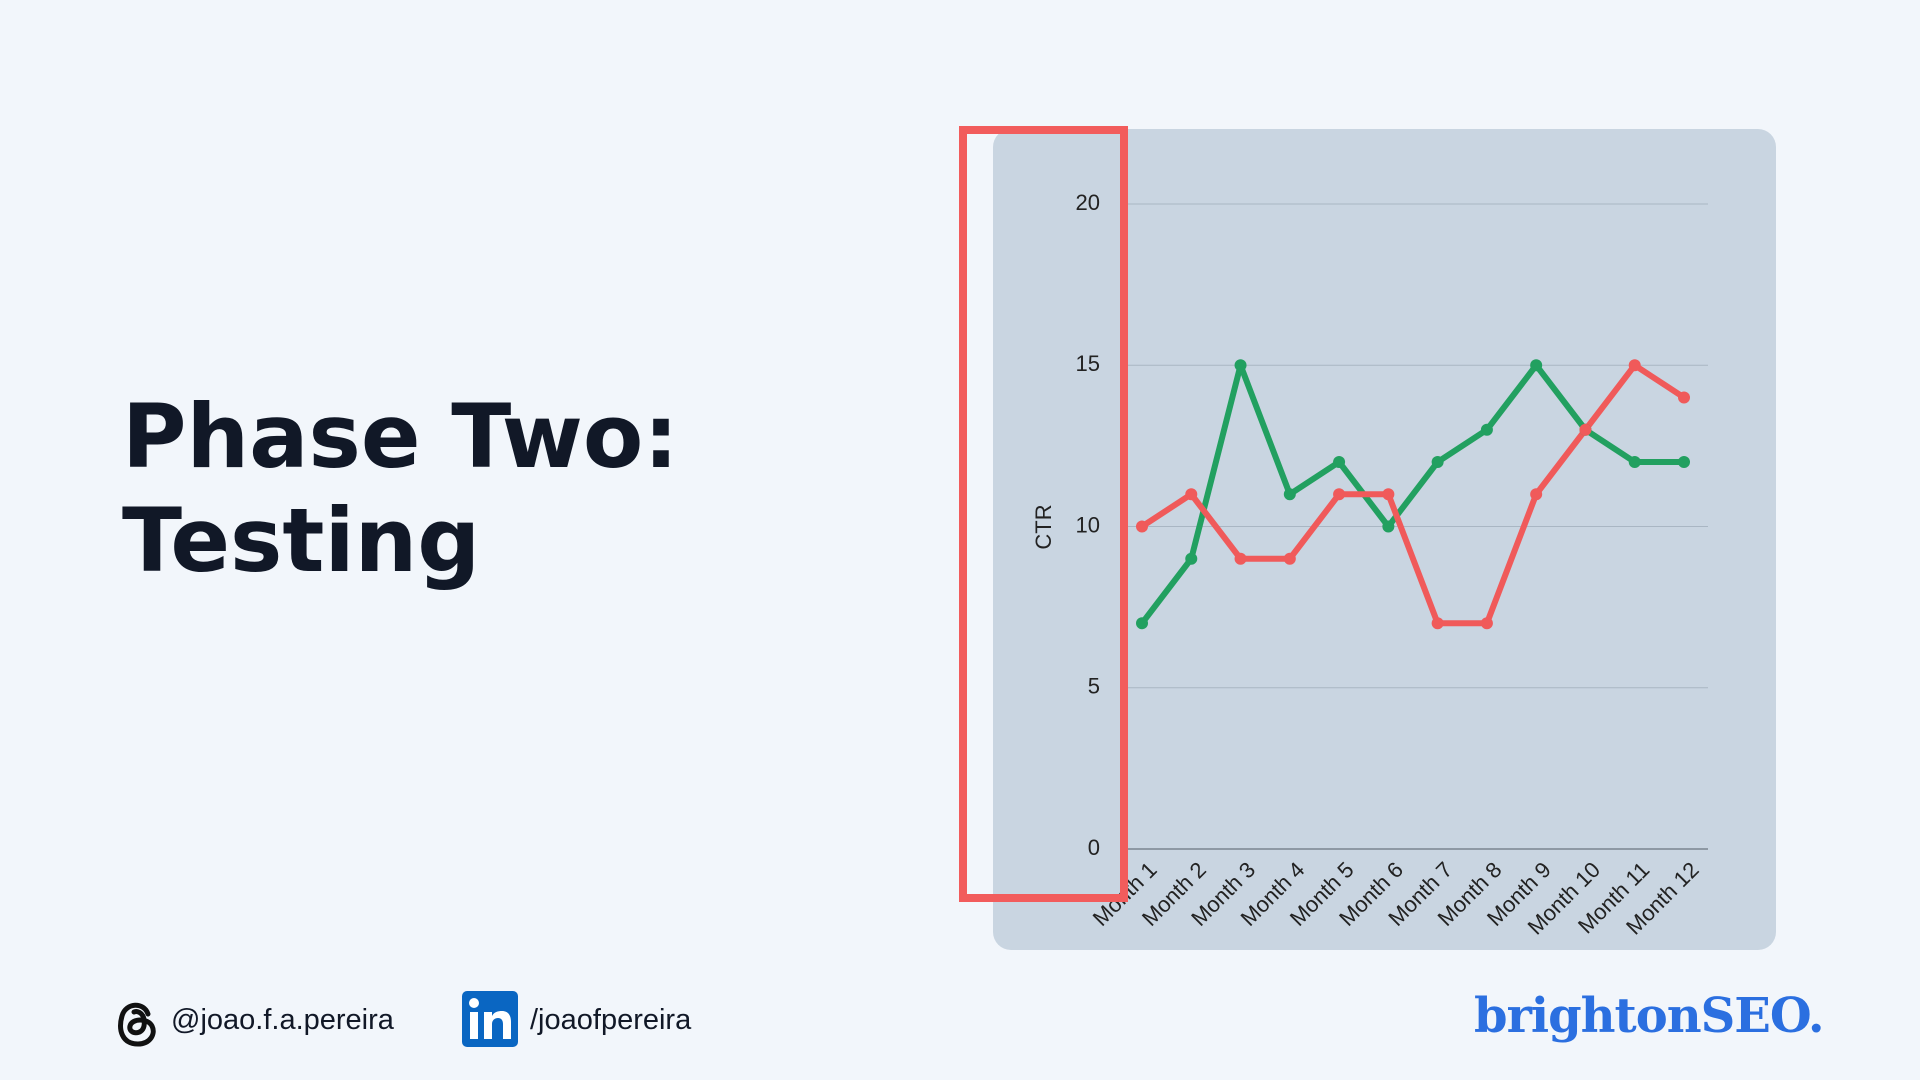 This screenshot has height=1080, width=1920. What do you see at coordinates (1094, 847) in the screenshot?
I see `y-tick-label: 0` at bounding box center [1094, 847].